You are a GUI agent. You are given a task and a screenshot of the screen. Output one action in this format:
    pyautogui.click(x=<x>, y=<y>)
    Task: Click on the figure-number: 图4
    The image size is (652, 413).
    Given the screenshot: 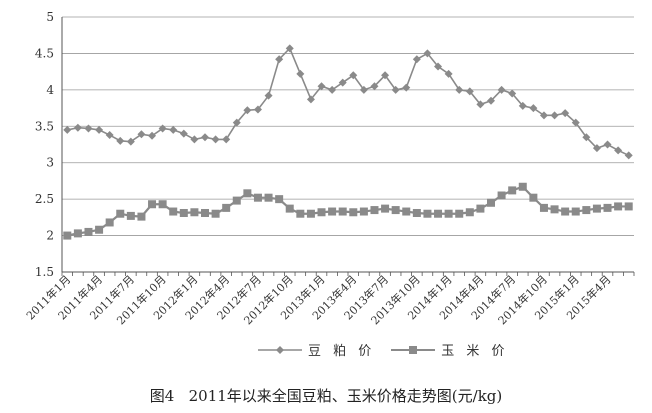 What is the action you would take?
    pyautogui.click(x=162, y=396)
    